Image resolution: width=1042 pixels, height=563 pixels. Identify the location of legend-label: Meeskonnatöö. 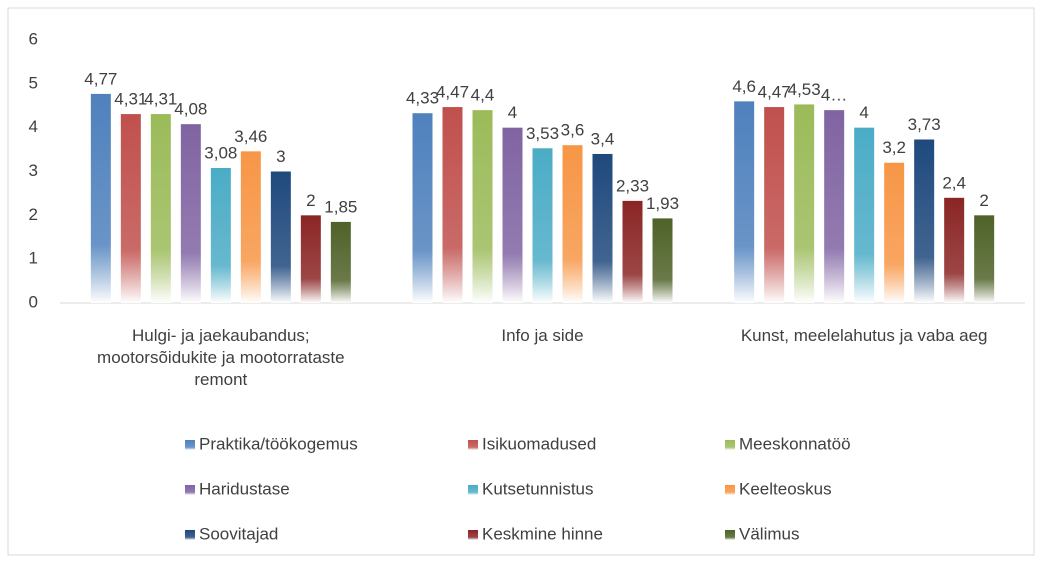
(795, 443).